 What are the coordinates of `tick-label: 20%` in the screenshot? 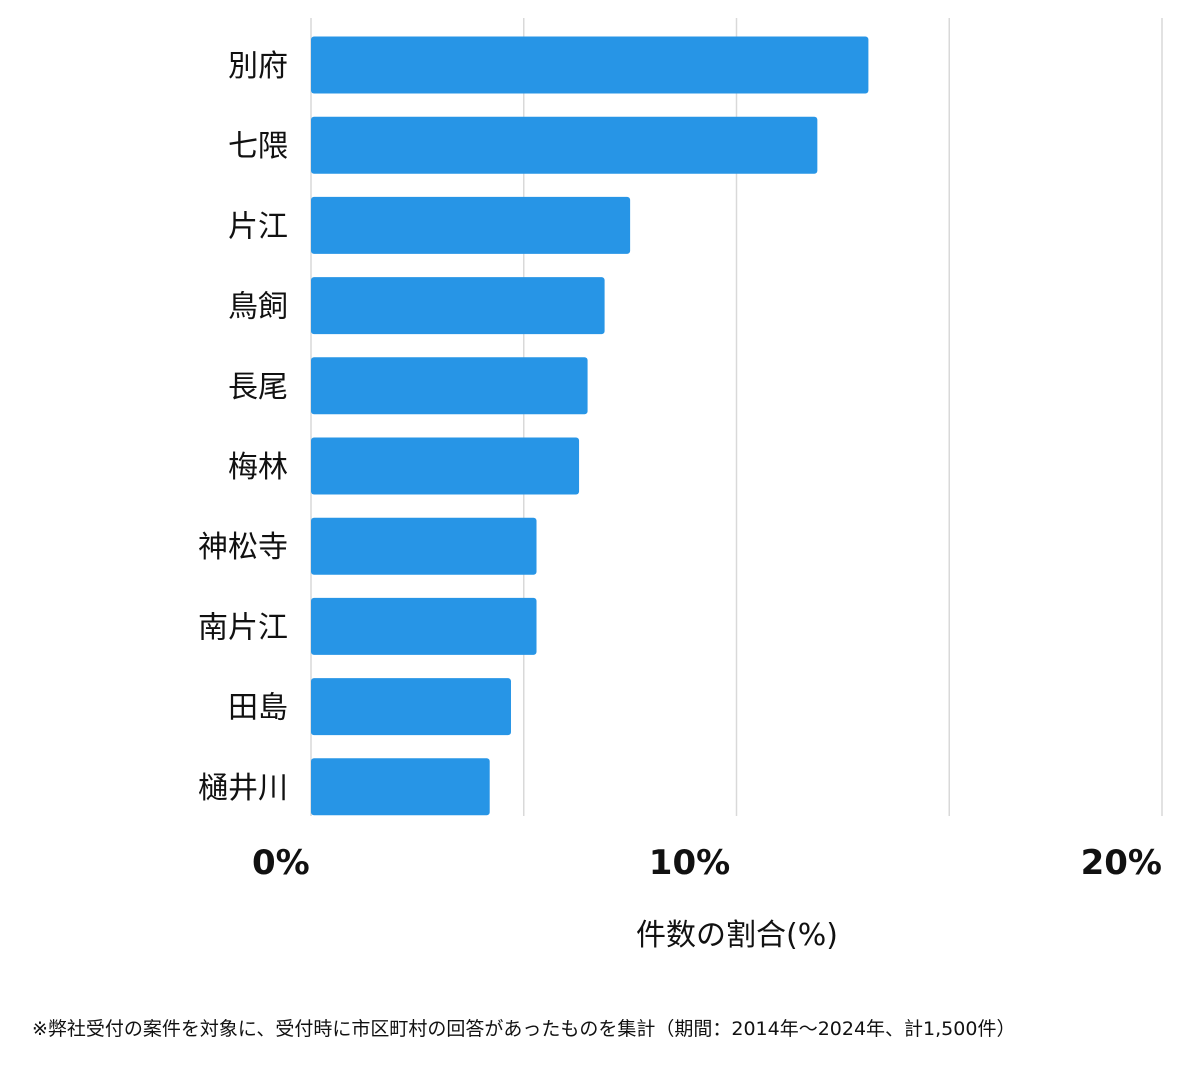 It's located at (1121, 863).